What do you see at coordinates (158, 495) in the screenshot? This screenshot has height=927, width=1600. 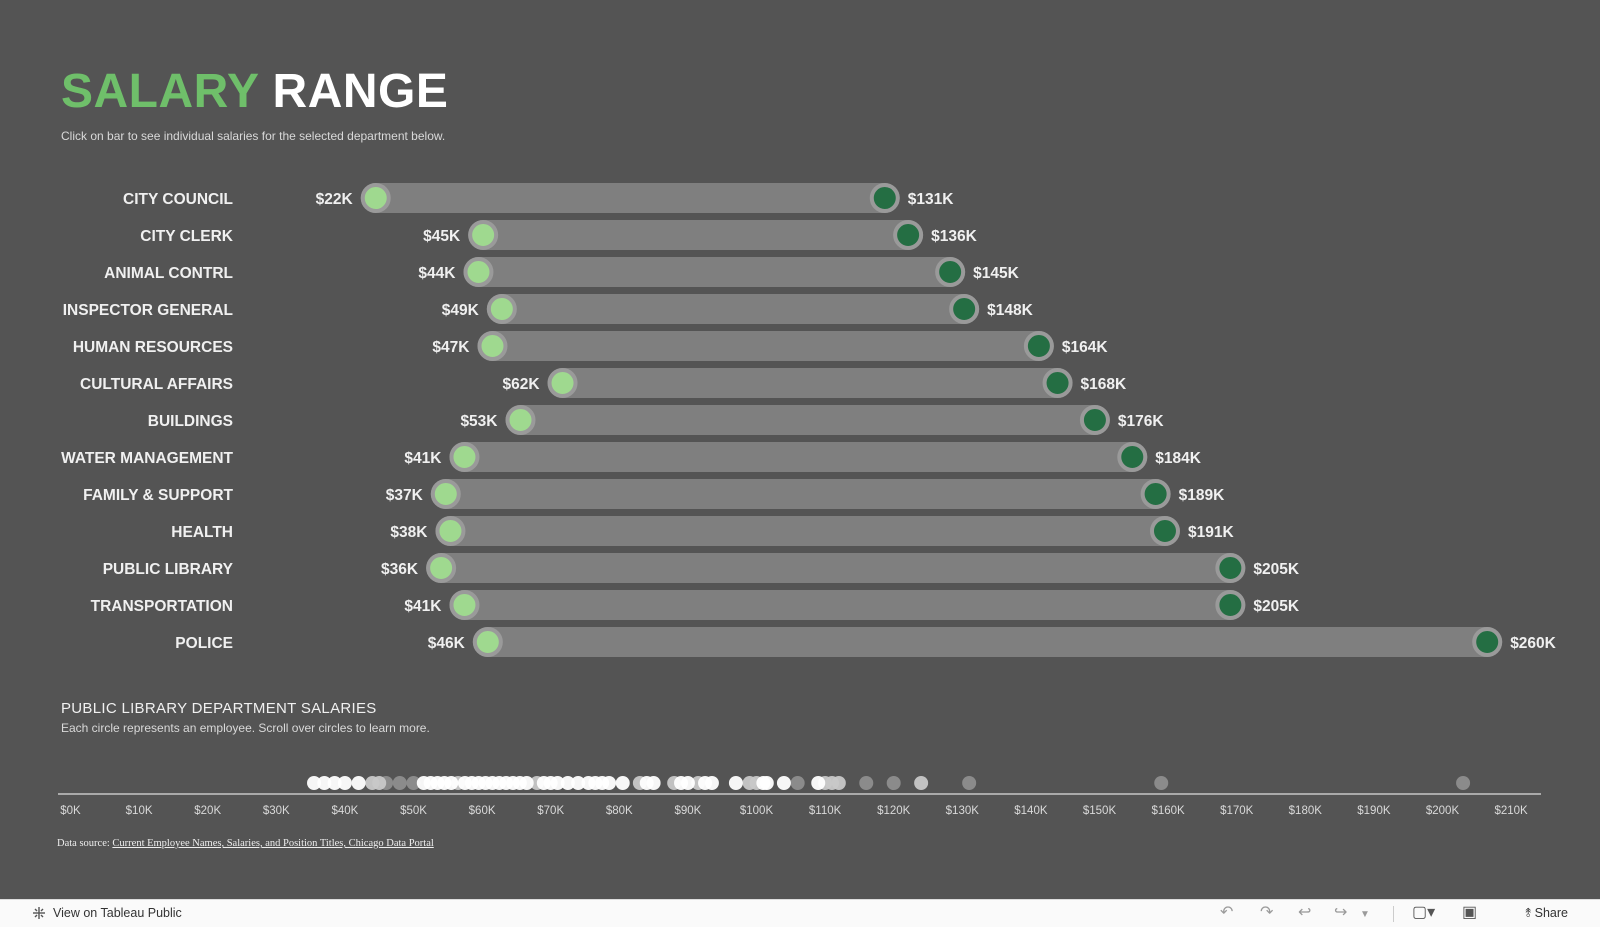 I see `dept-label: FAMILY & SUPPORT` at bounding box center [158, 495].